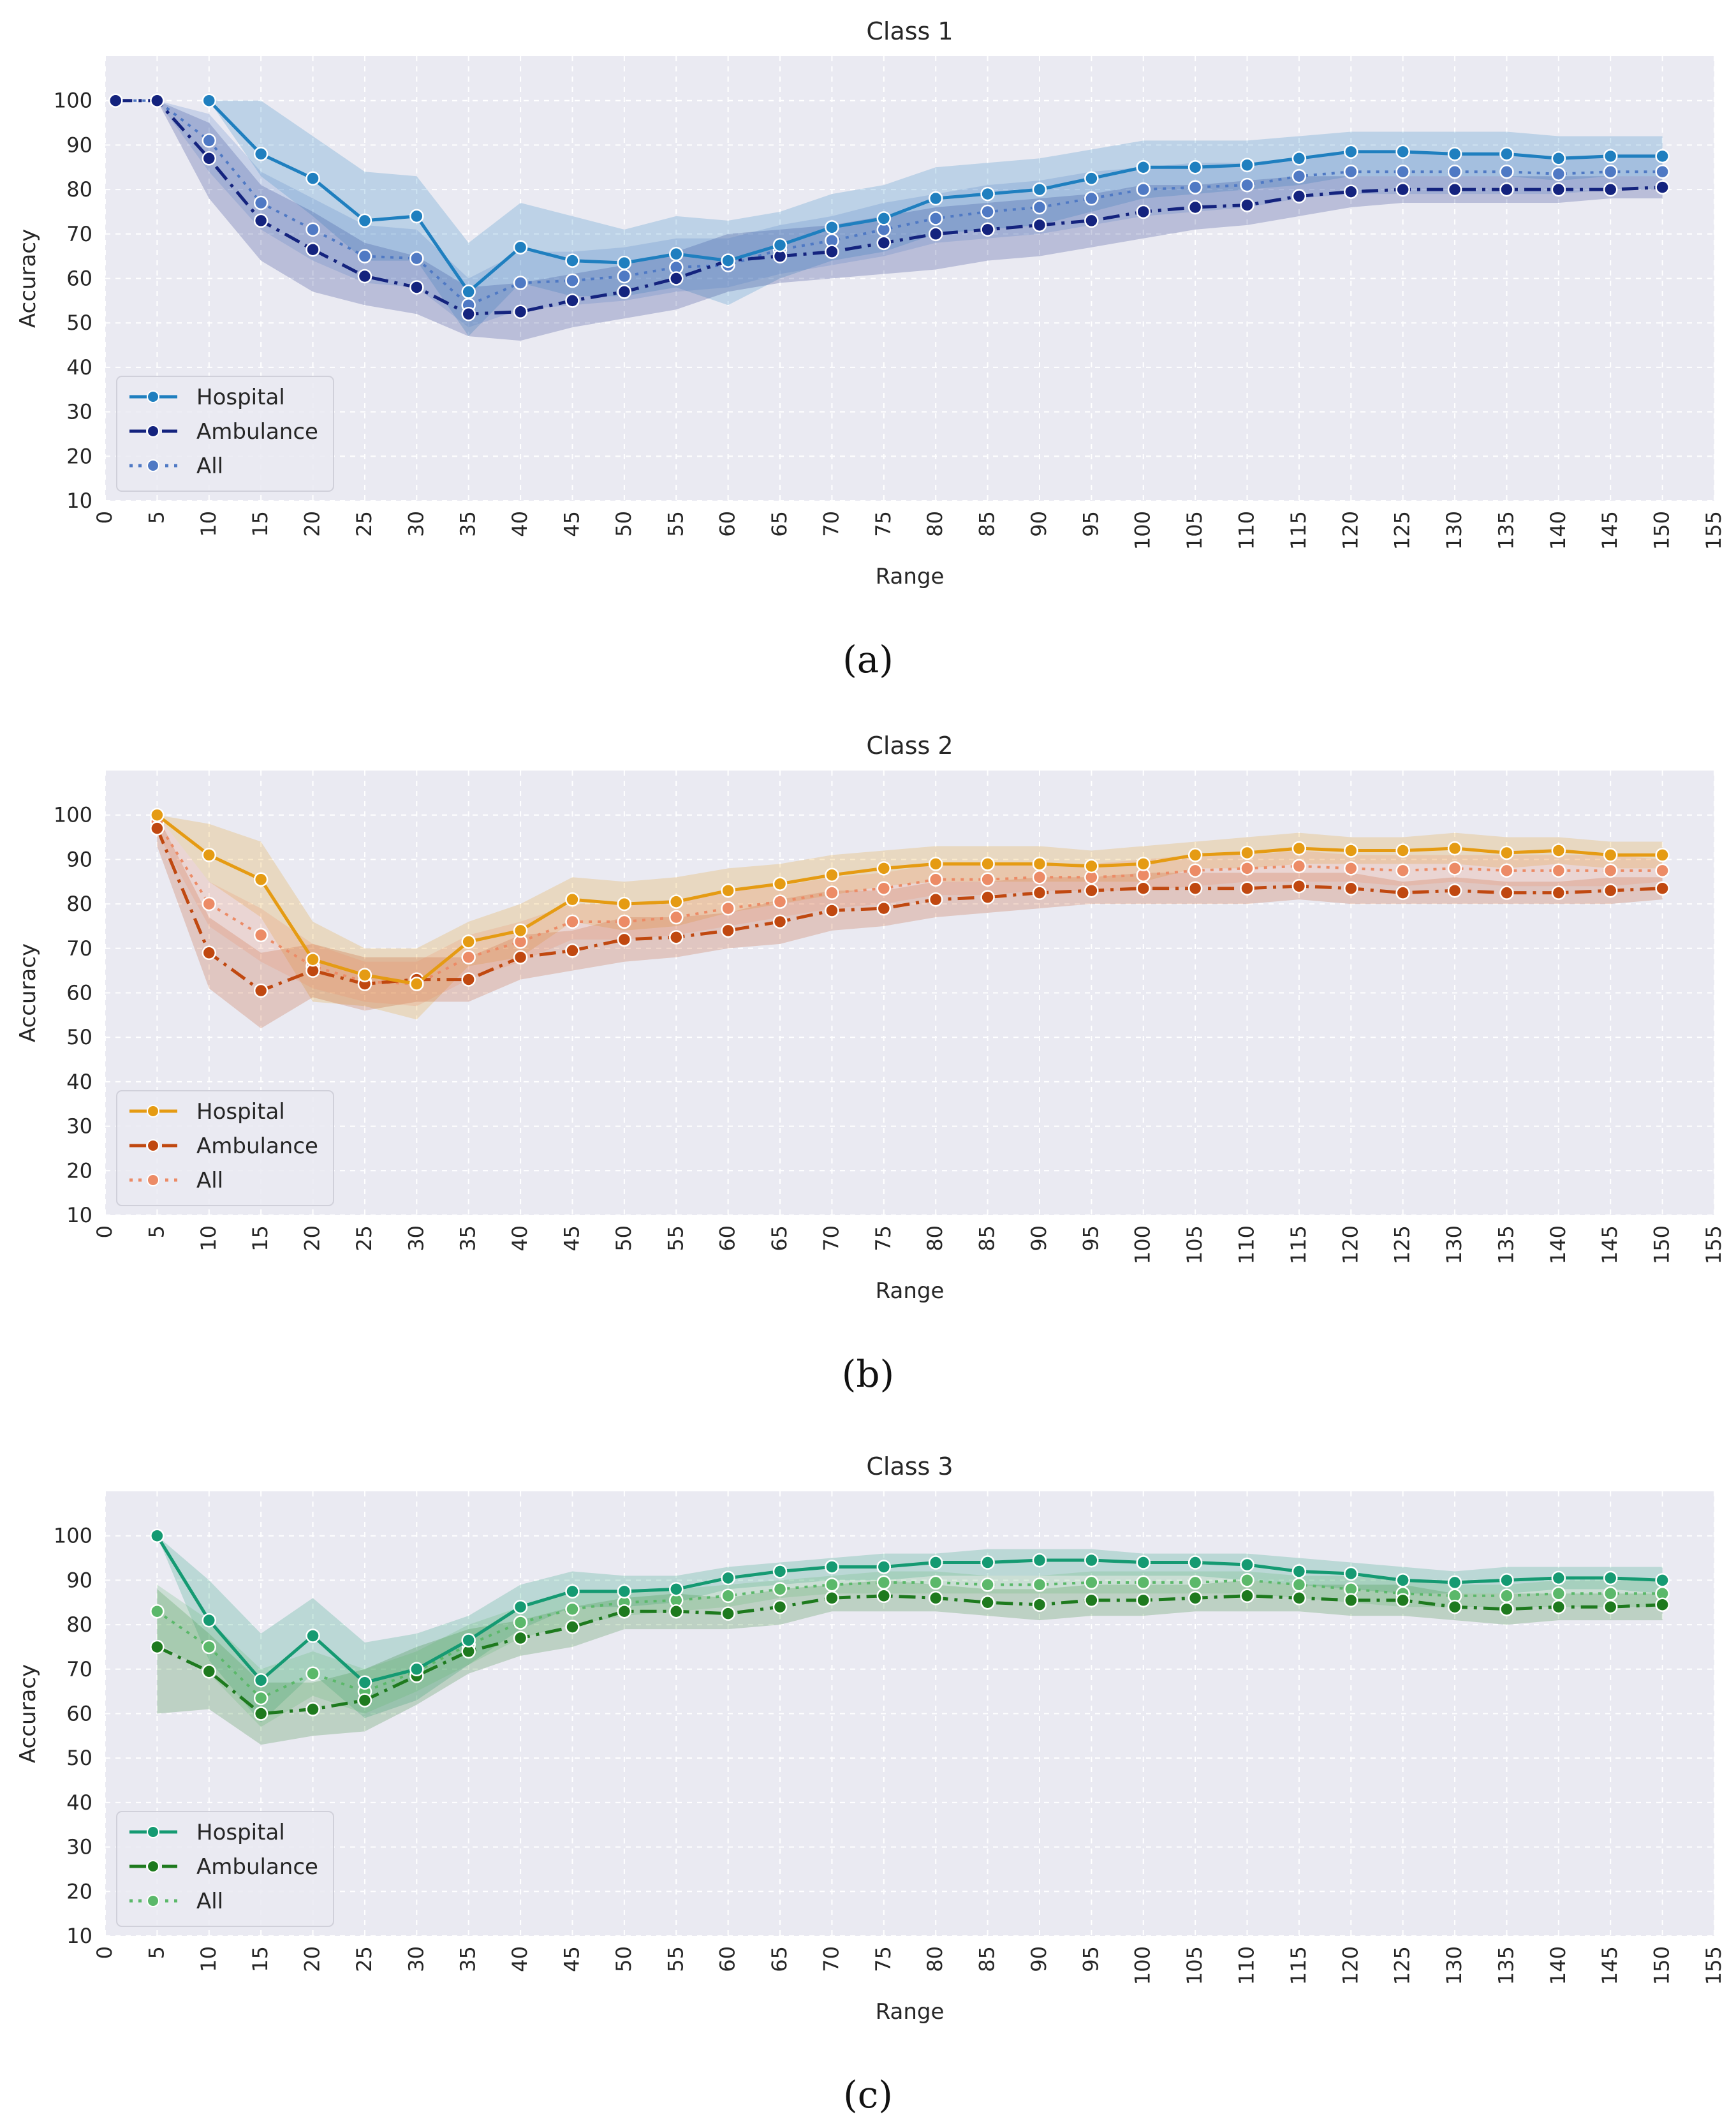 The image size is (1736, 2126). I want to click on x-tick-label: 130, so click(1454, 530).